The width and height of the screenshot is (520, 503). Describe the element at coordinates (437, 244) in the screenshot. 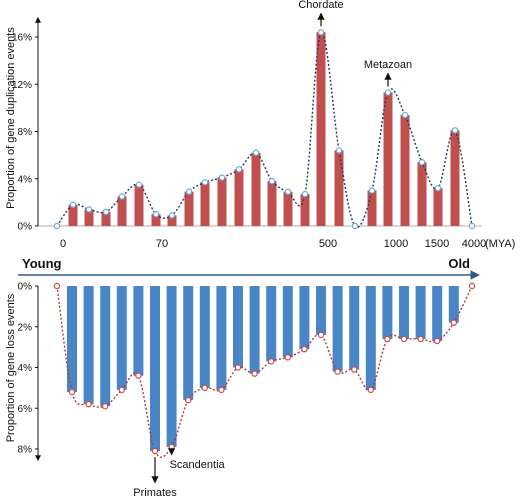

I see `x-tick-label: 1500` at that location.